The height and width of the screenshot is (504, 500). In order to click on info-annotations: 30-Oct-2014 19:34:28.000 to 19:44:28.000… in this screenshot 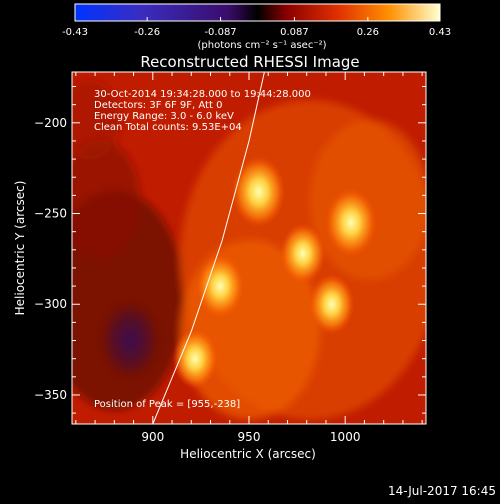, I will do `click(202, 111)`.